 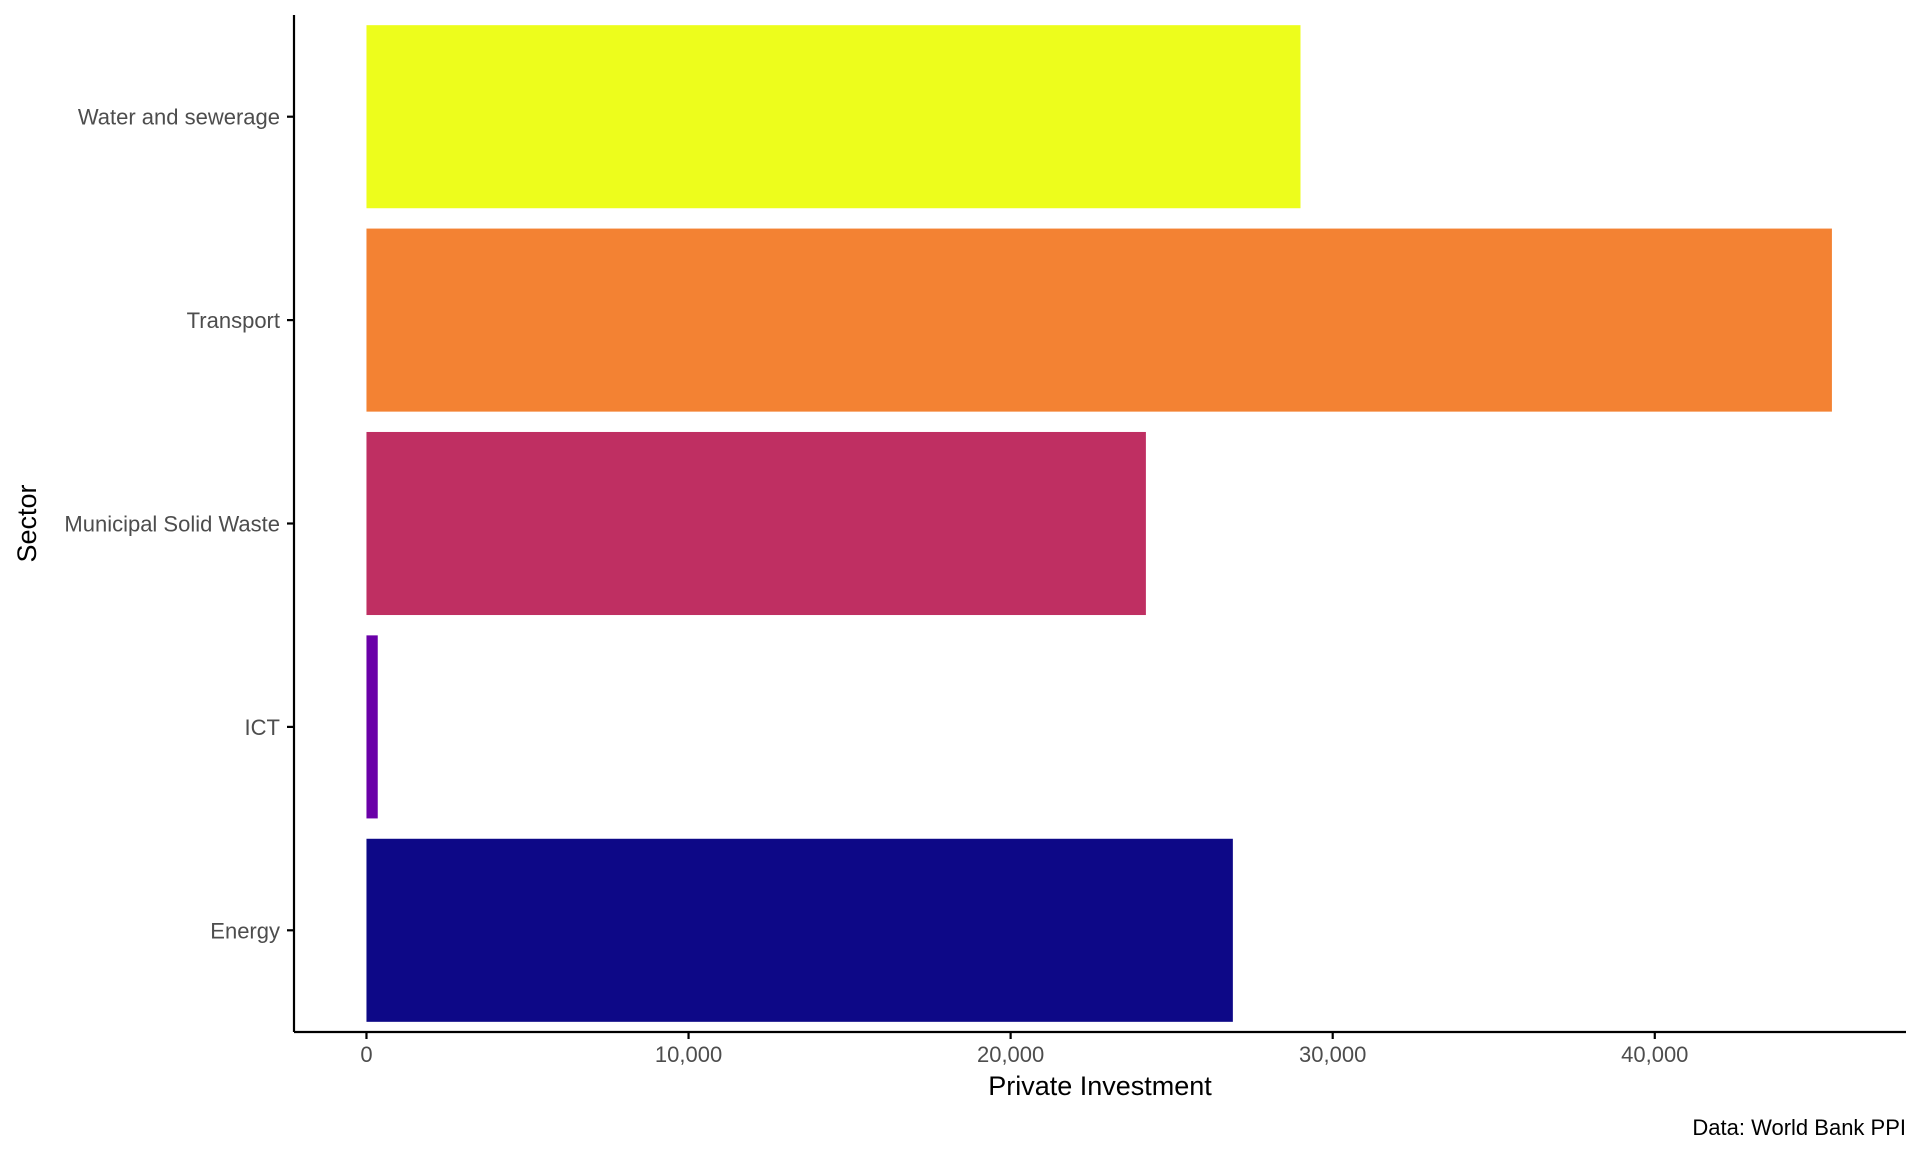 I want to click on x-tick-label-0: 0, so click(x=366, y=1054).